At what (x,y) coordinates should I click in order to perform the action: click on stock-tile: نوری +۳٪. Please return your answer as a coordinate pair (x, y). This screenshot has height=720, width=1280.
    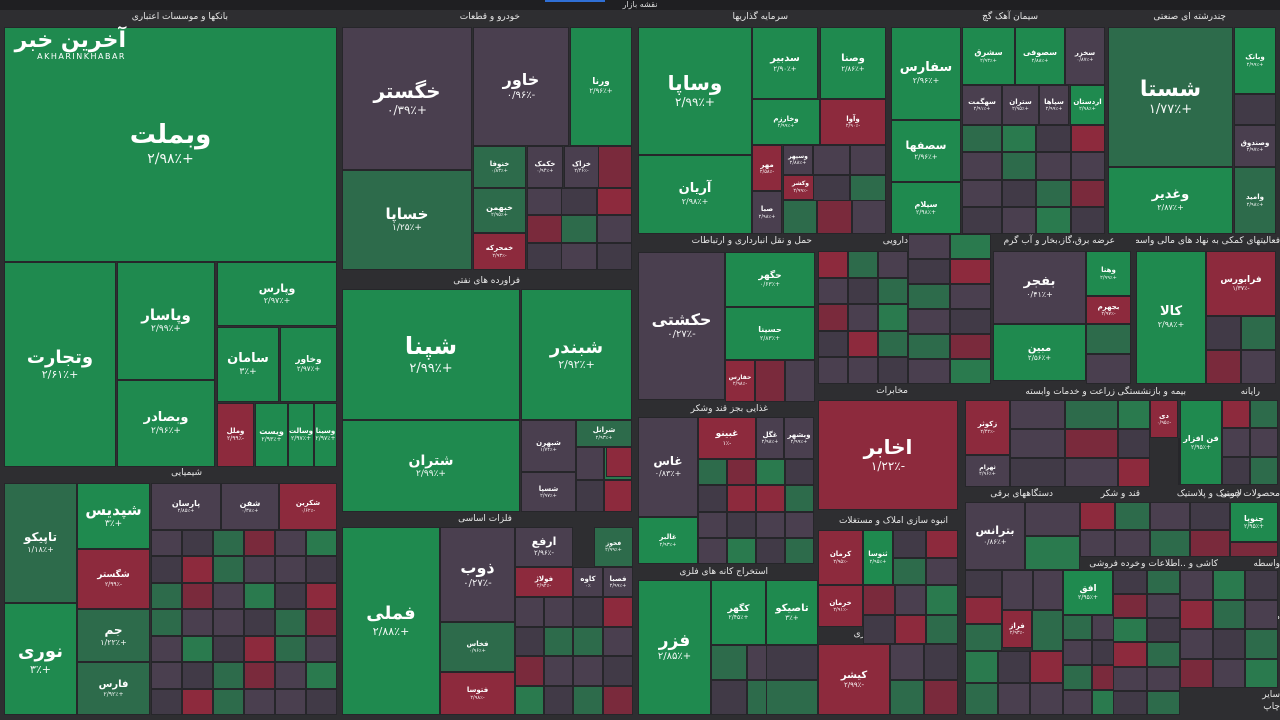
    Looking at the image, I should click on (40, 659).